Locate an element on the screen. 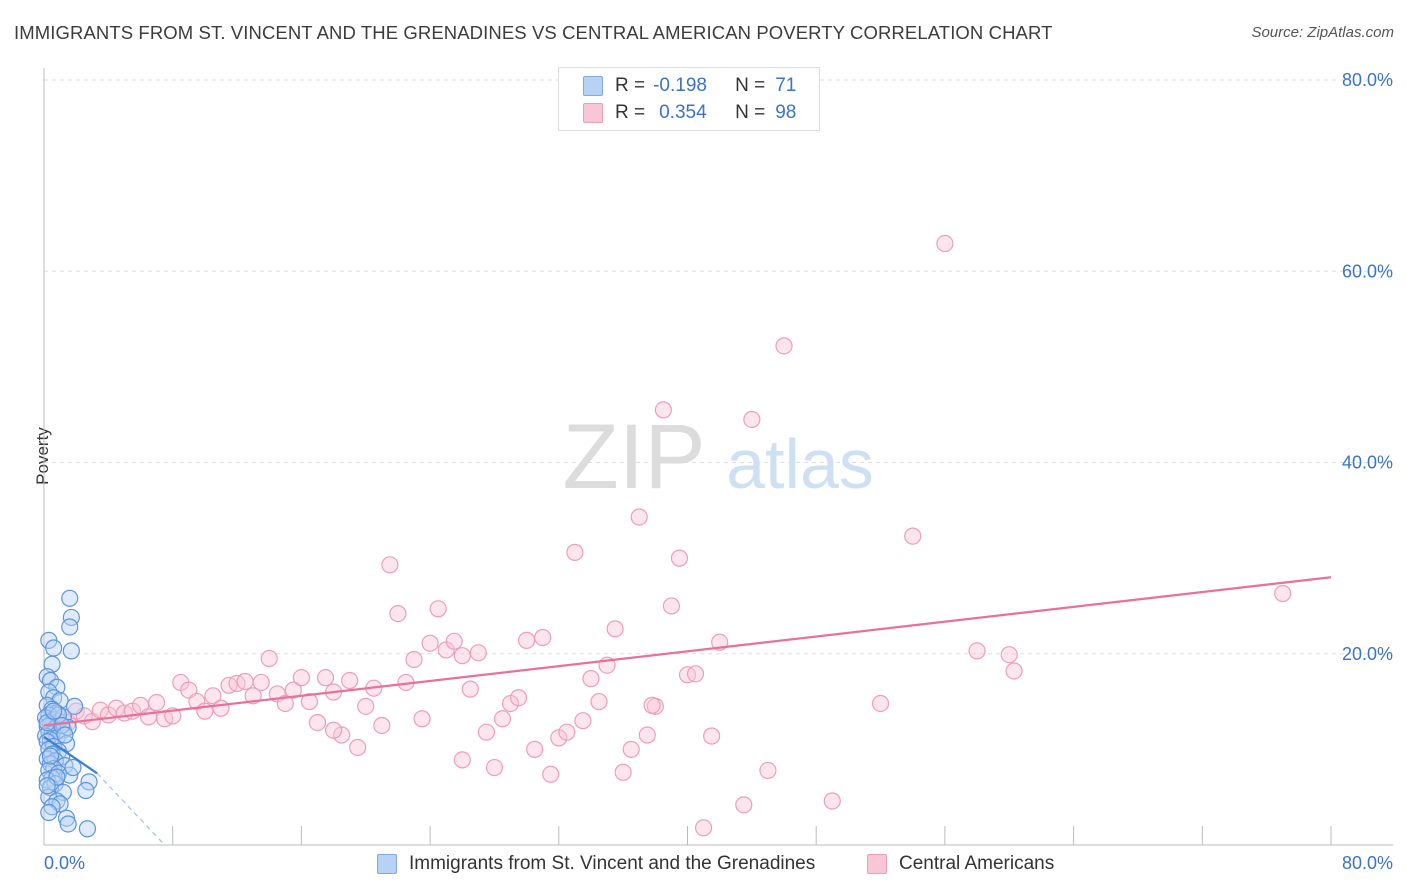  legend-swatch-blue is located at coordinates (387, 864).